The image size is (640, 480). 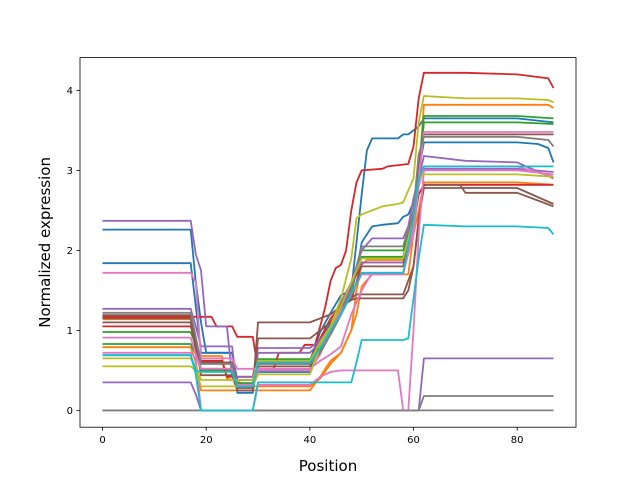 I want to click on y-tick-label: 2, so click(x=70, y=251).